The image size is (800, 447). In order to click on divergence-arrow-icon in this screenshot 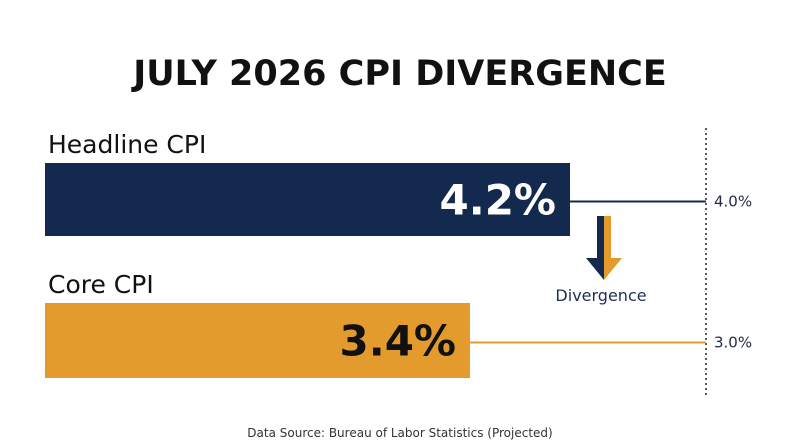, I will do `click(604, 248)`.